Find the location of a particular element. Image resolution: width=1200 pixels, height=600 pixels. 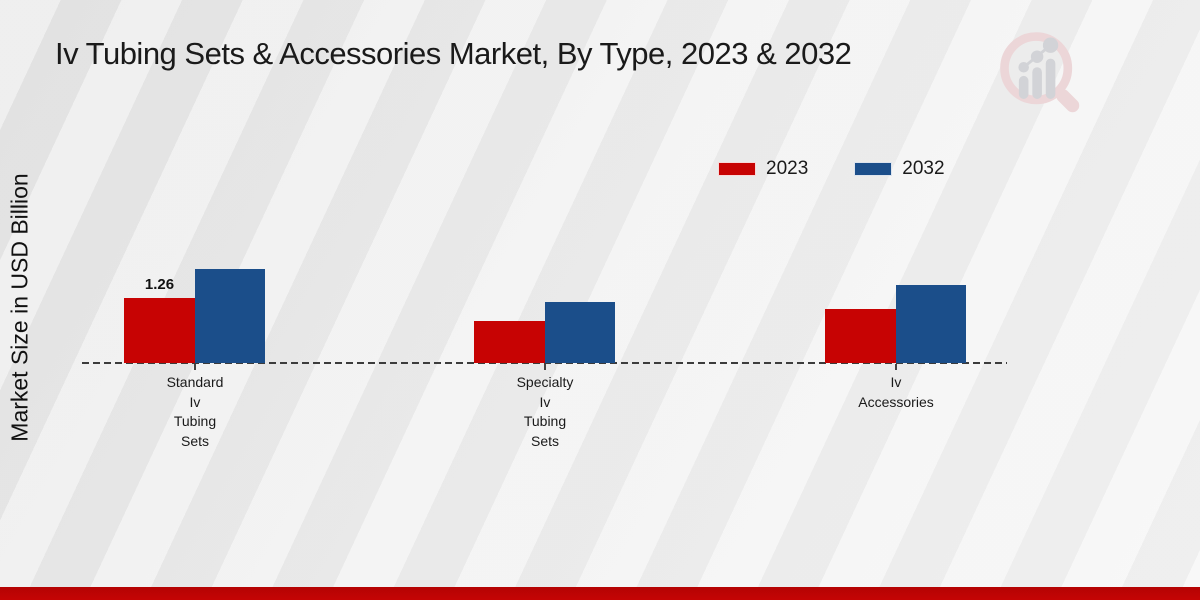

legend-item-2023: 2023 is located at coordinates (763, 169).